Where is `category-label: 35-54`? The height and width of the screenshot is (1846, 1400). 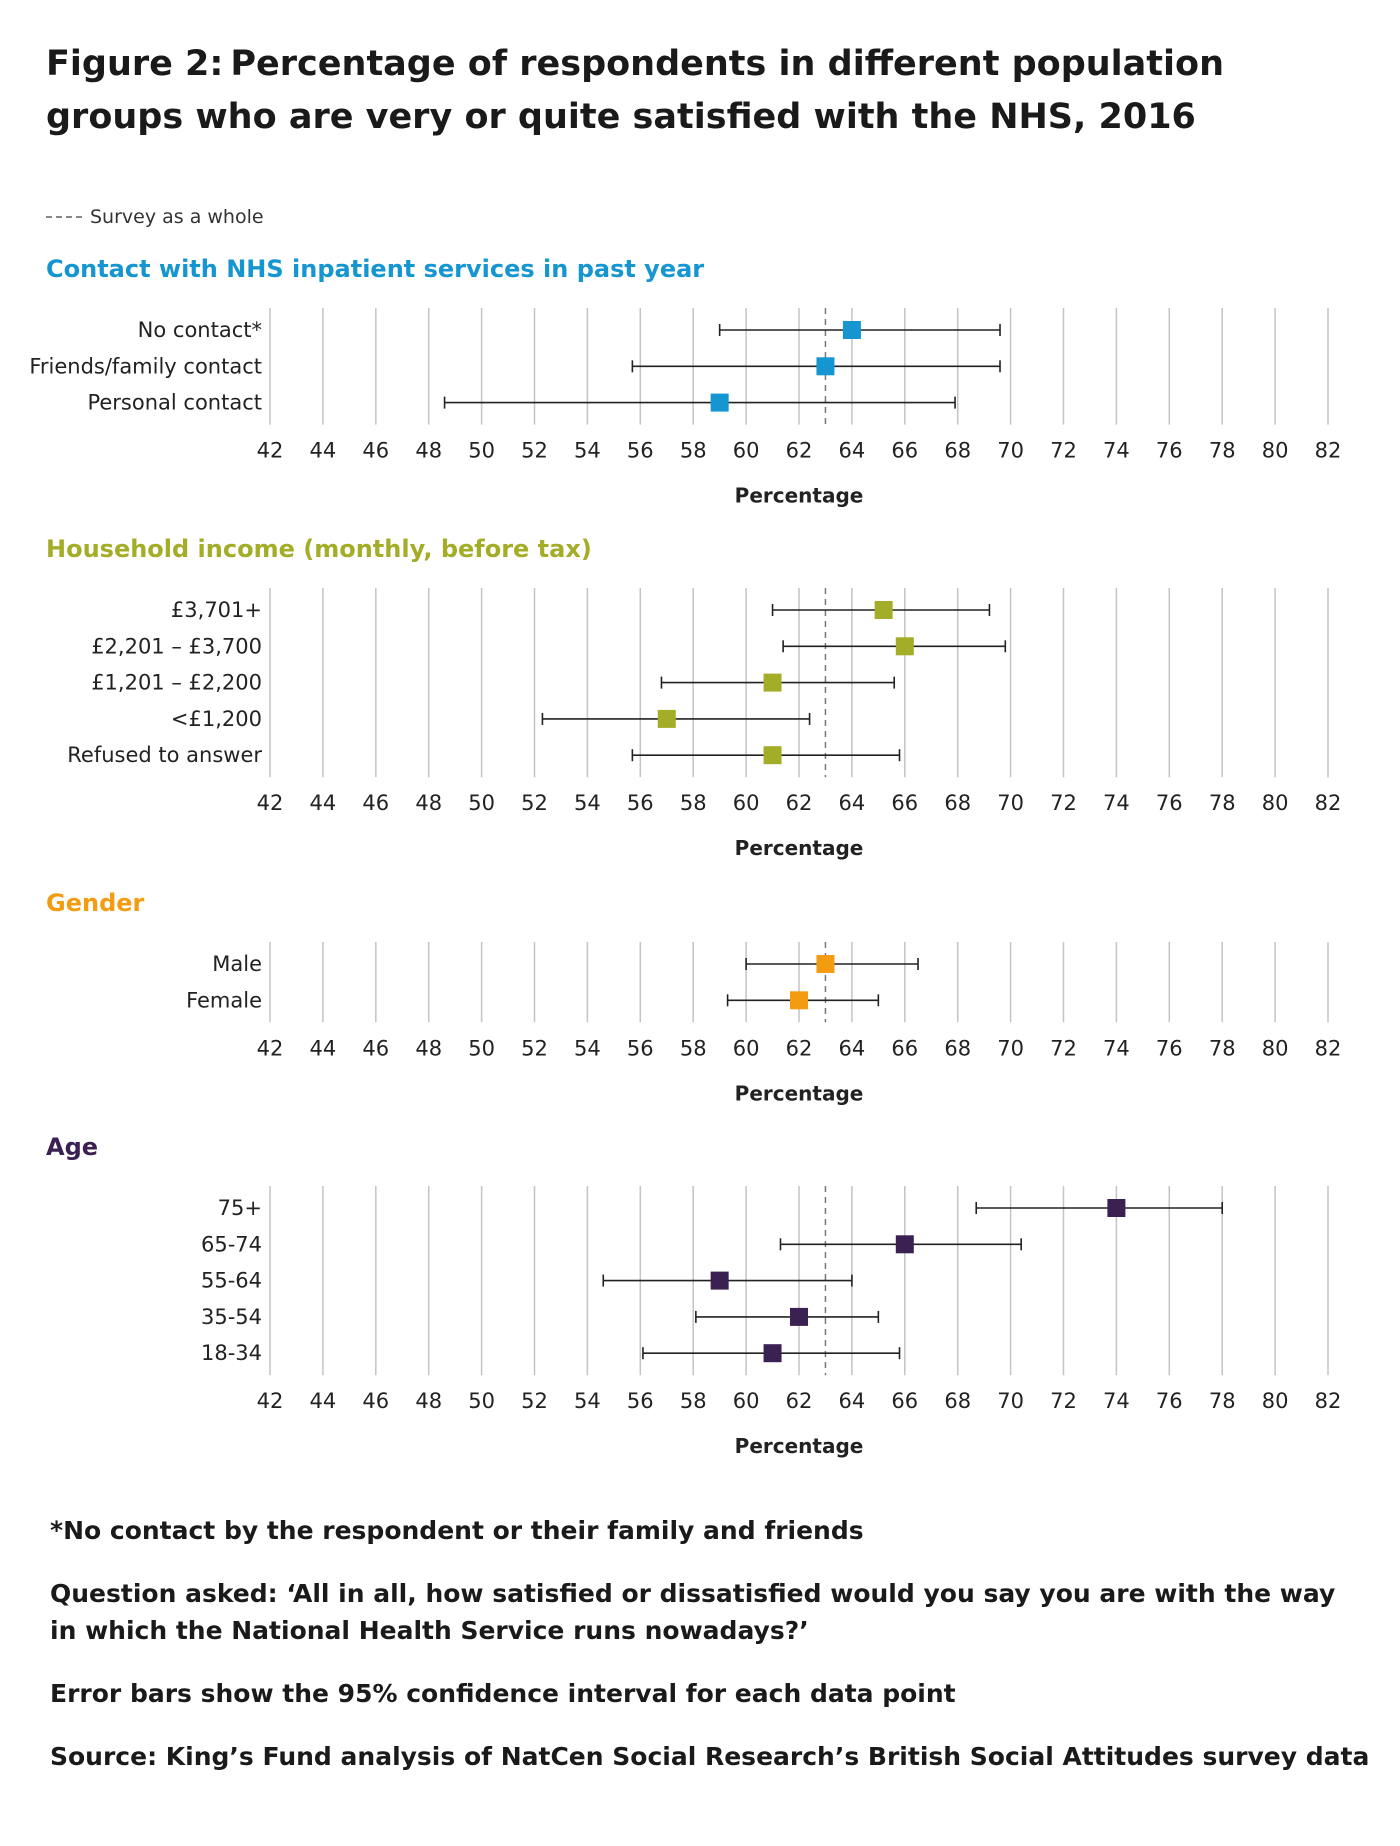 category-label: 35-54 is located at coordinates (231, 1317).